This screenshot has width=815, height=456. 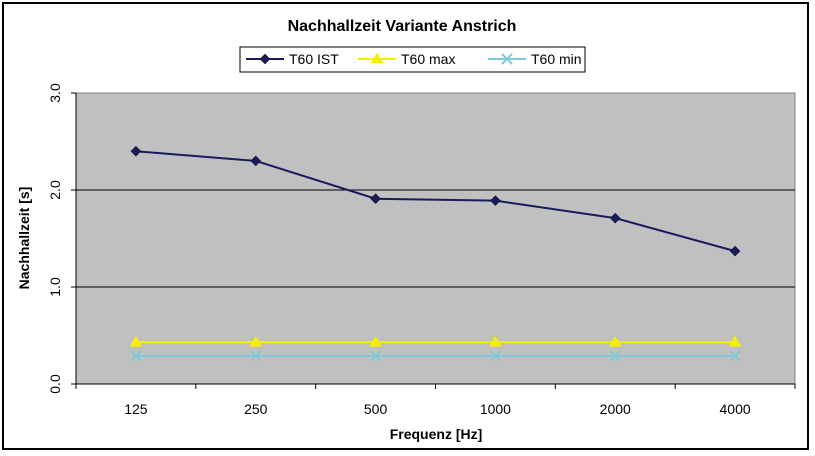 I want to click on legend: T60 IST T60 max T60 min, so click(x=412, y=59).